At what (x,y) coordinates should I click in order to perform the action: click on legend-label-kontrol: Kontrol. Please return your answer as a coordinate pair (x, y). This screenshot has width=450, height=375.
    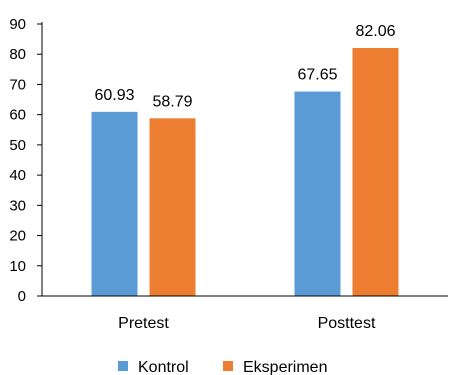
    Looking at the image, I should click on (163, 367).